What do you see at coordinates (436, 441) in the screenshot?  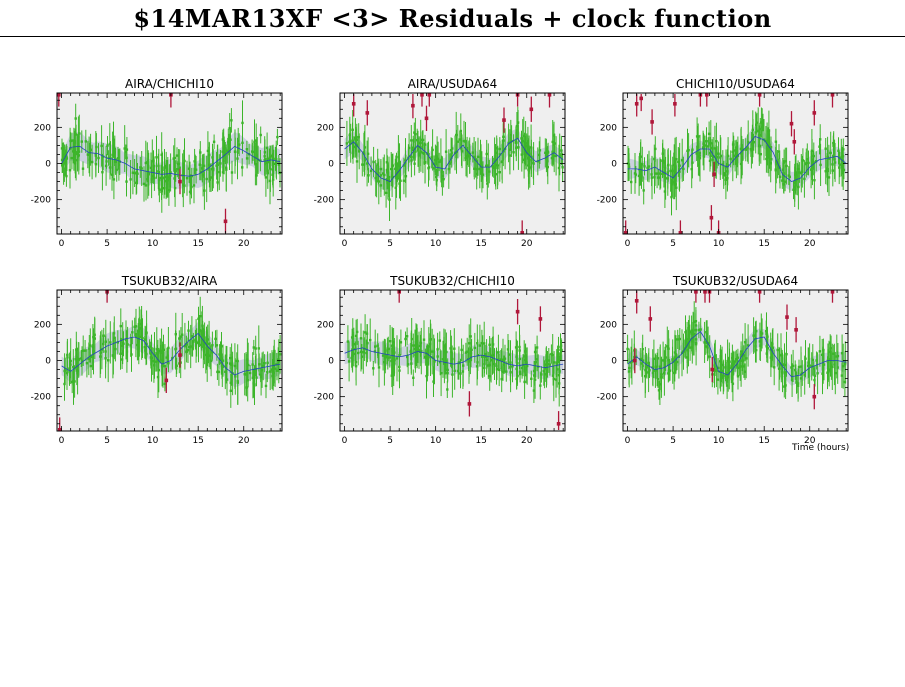 I see `x-tick-label: 10` at bounding box center [436, 441].